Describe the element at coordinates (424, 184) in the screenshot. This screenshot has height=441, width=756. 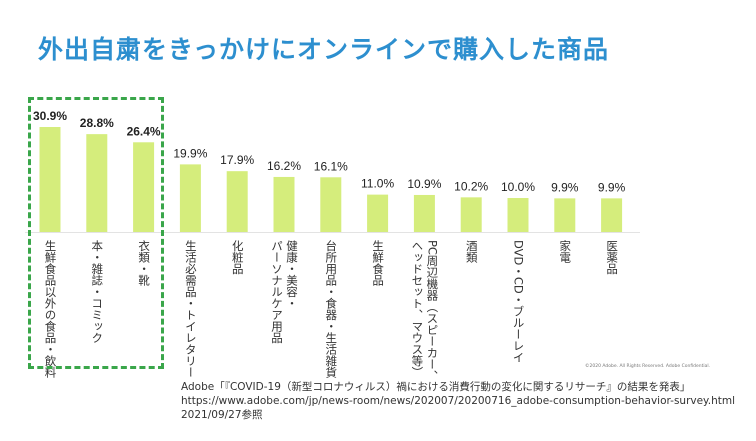
I see `value-label: 10.9%` at that location.